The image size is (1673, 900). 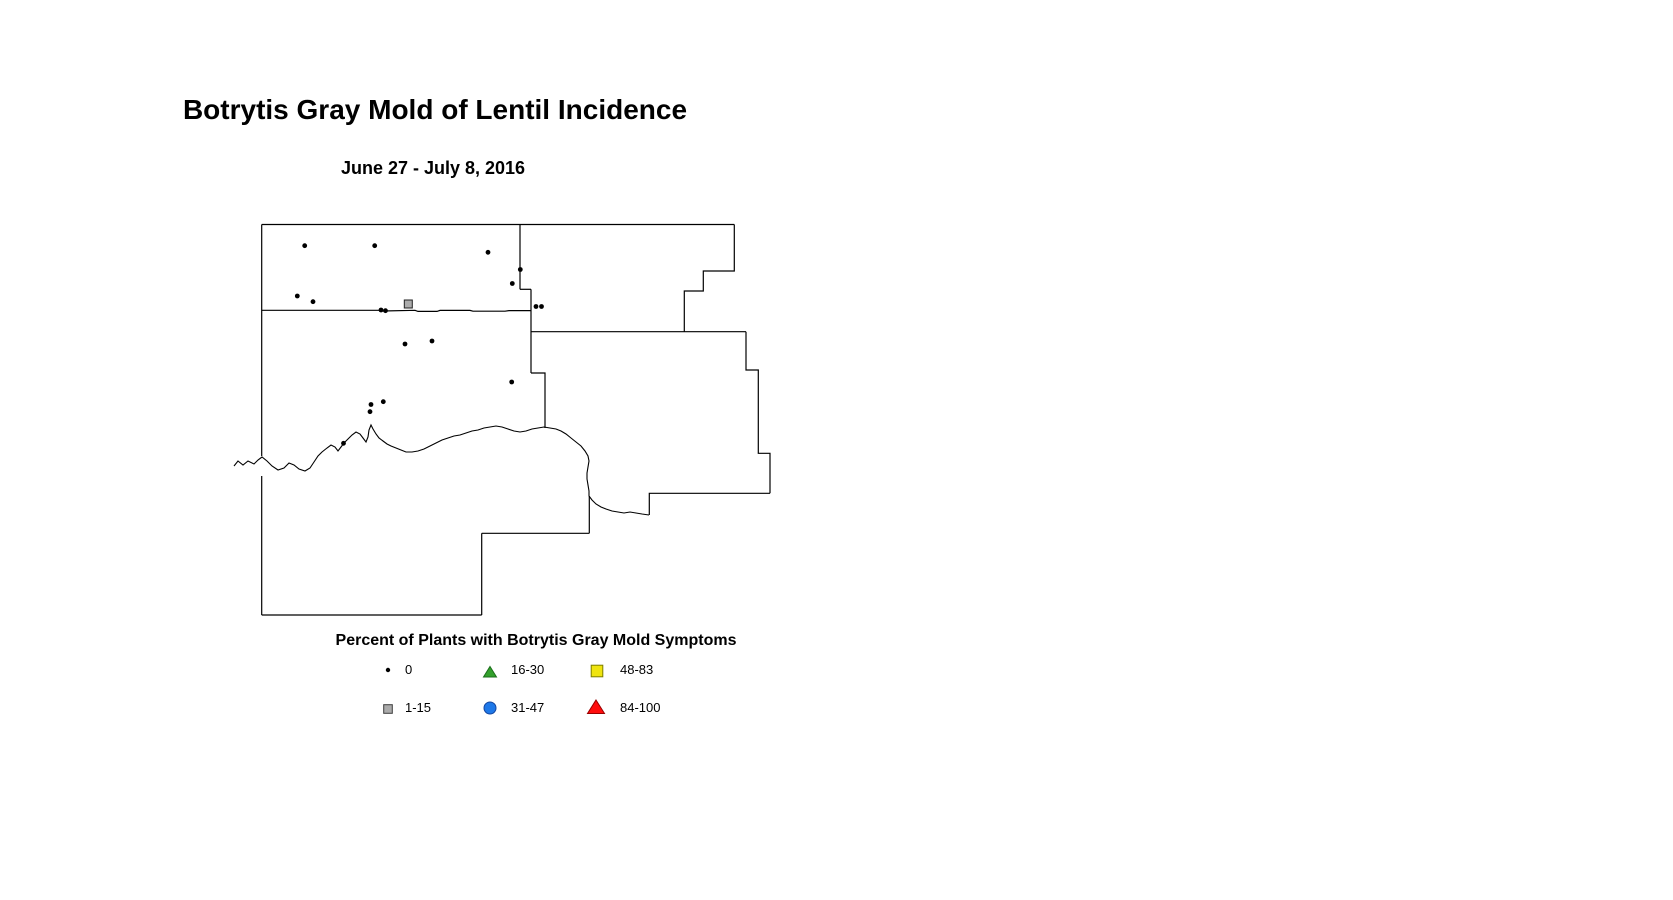 I want to click on legend-green-triangle-icon, so click(x=490, y=672).